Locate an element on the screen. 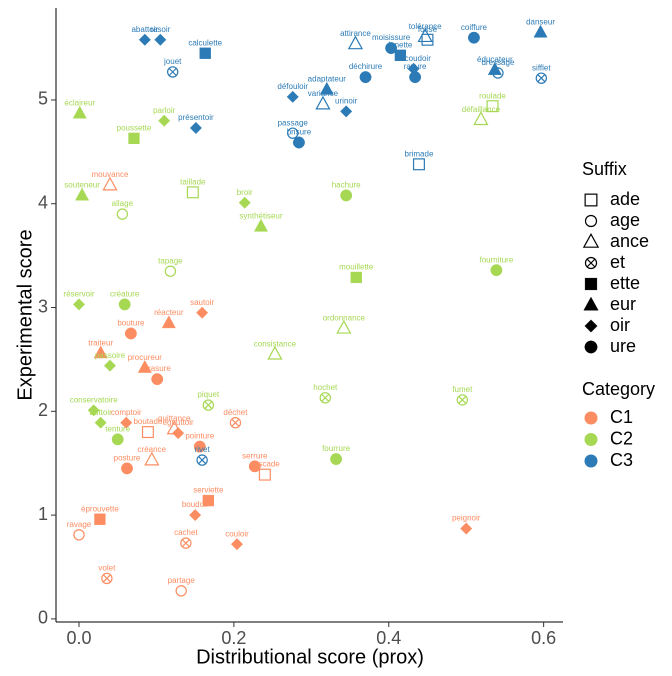 The image size is (672, 676). legend-label: ade is located at coordinates (625, 199).